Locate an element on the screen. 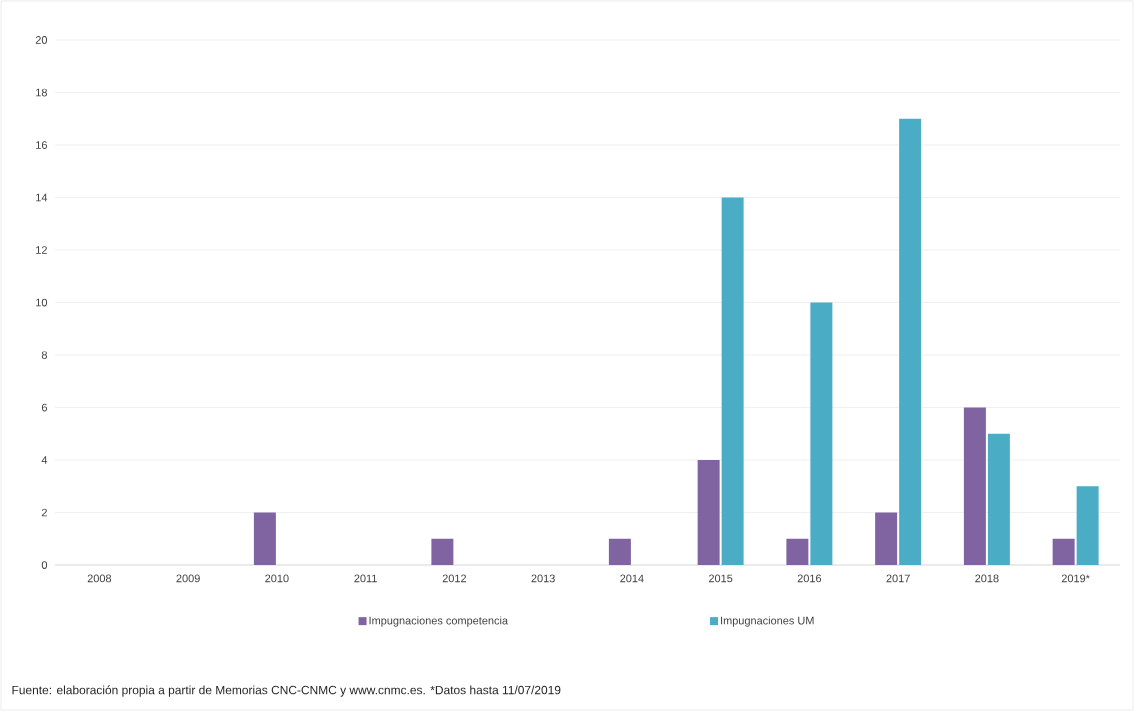  y-tick-label: 4 is located at coordinates (44, 460).